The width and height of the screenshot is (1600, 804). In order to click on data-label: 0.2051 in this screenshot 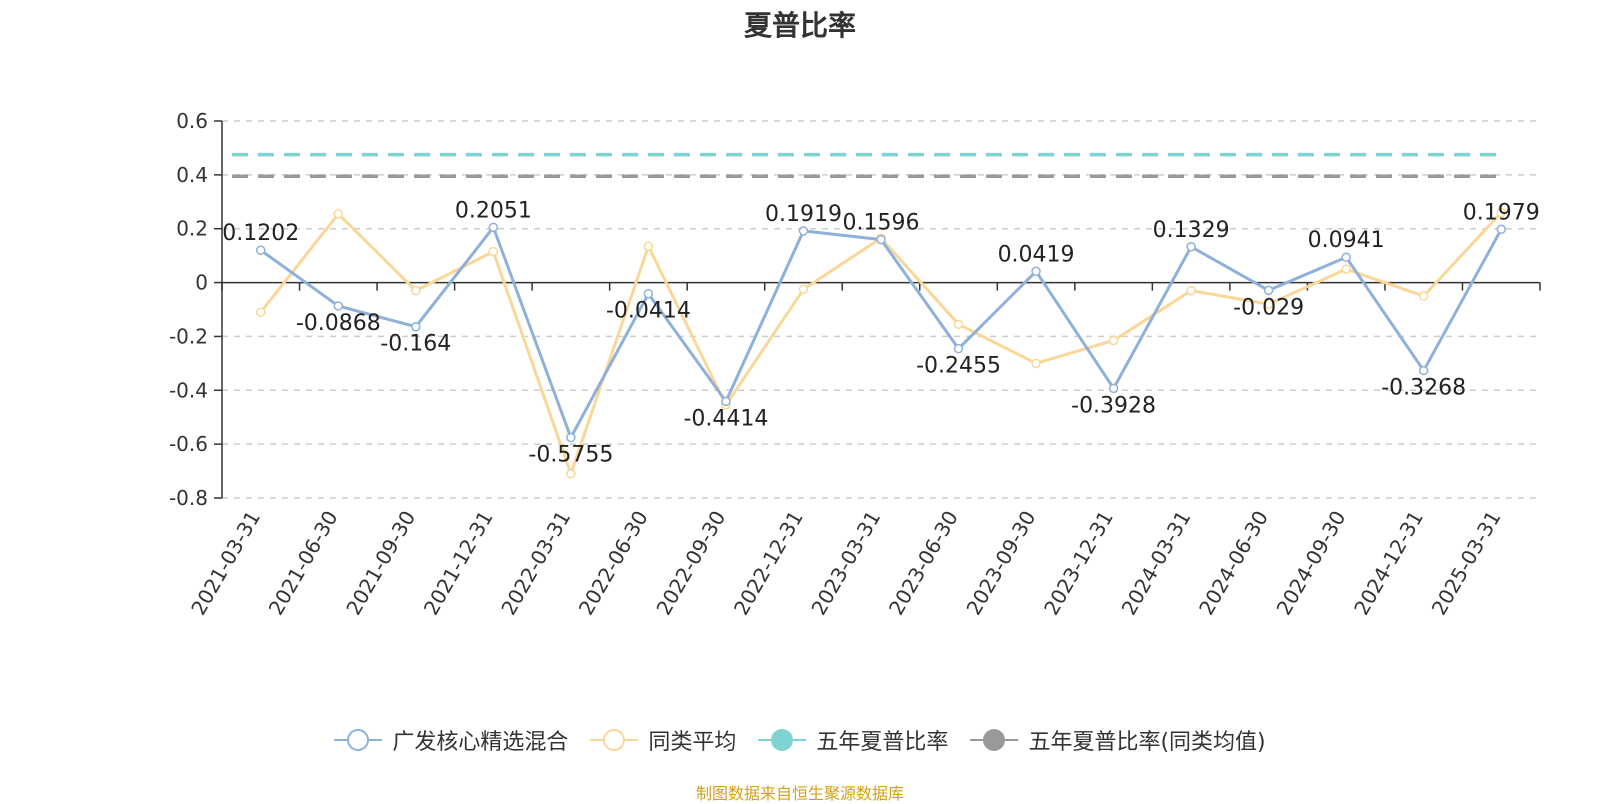, I will do `click(493, 210)`.